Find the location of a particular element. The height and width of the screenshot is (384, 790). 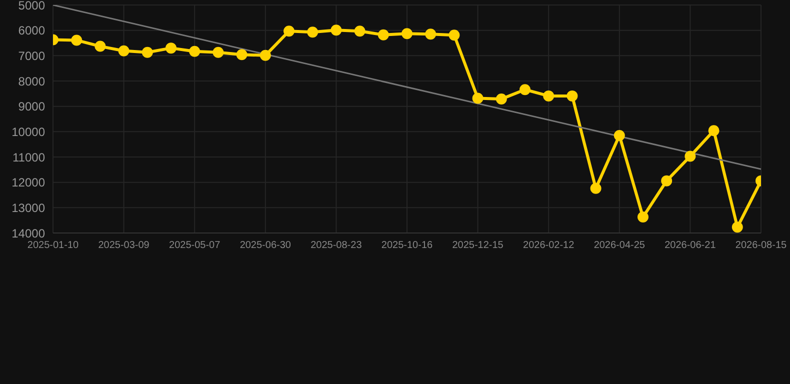

y-tick-label: 11000 is located at coordinates (29, 157).